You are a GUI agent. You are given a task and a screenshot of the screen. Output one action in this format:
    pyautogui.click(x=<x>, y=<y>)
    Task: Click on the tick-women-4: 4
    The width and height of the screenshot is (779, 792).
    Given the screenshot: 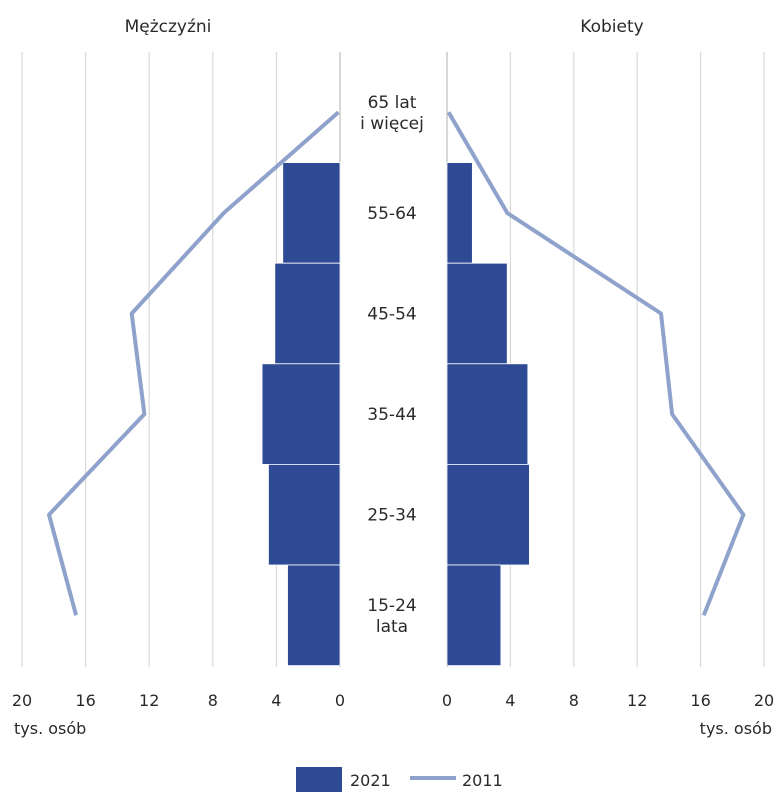 What is the action you would take?
    pyautogui.click(x=510, y=700)
    